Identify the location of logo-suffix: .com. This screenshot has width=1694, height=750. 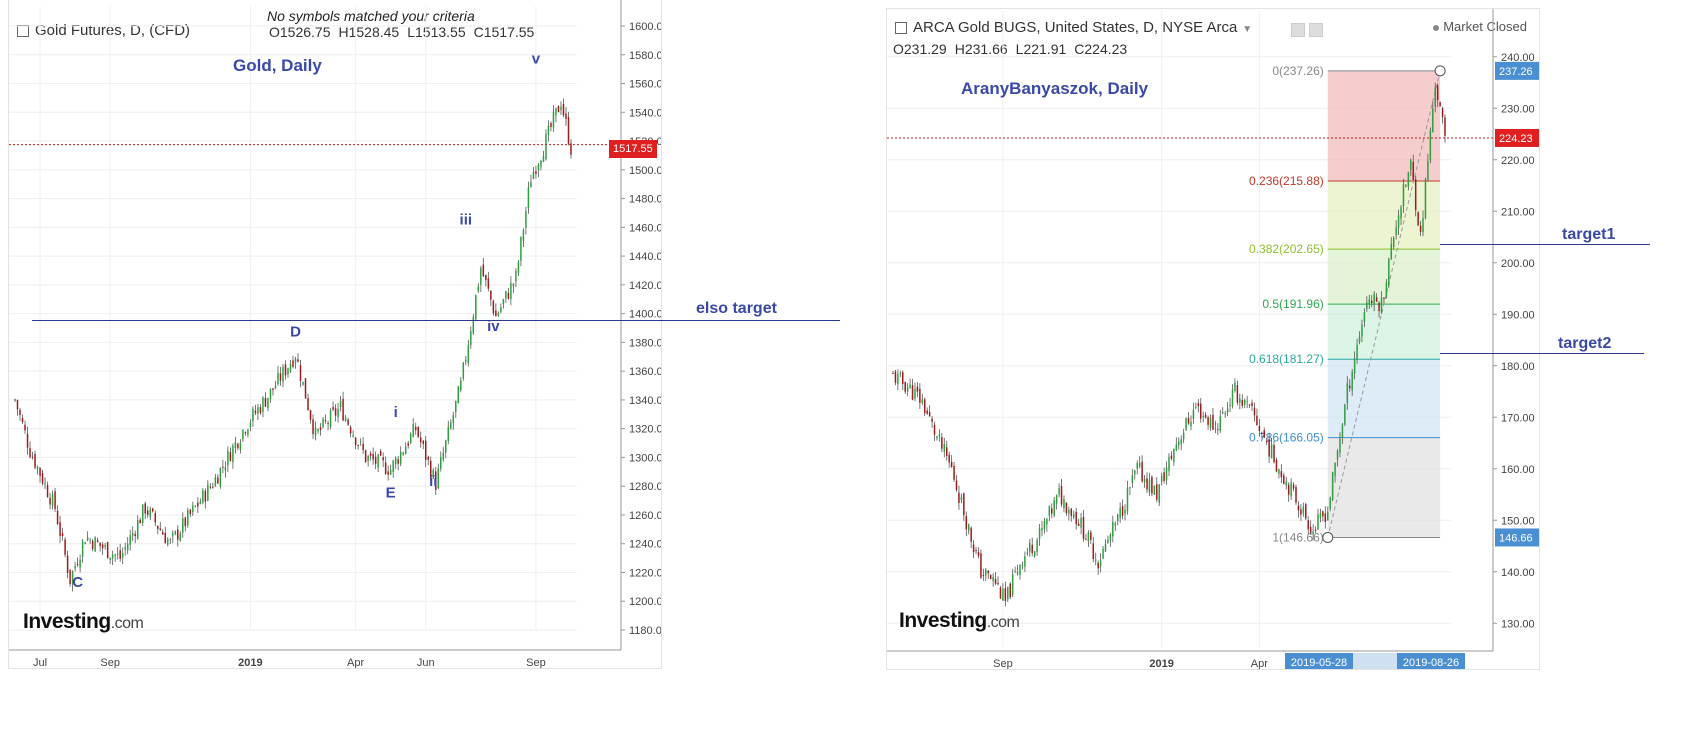
(1003, 622).